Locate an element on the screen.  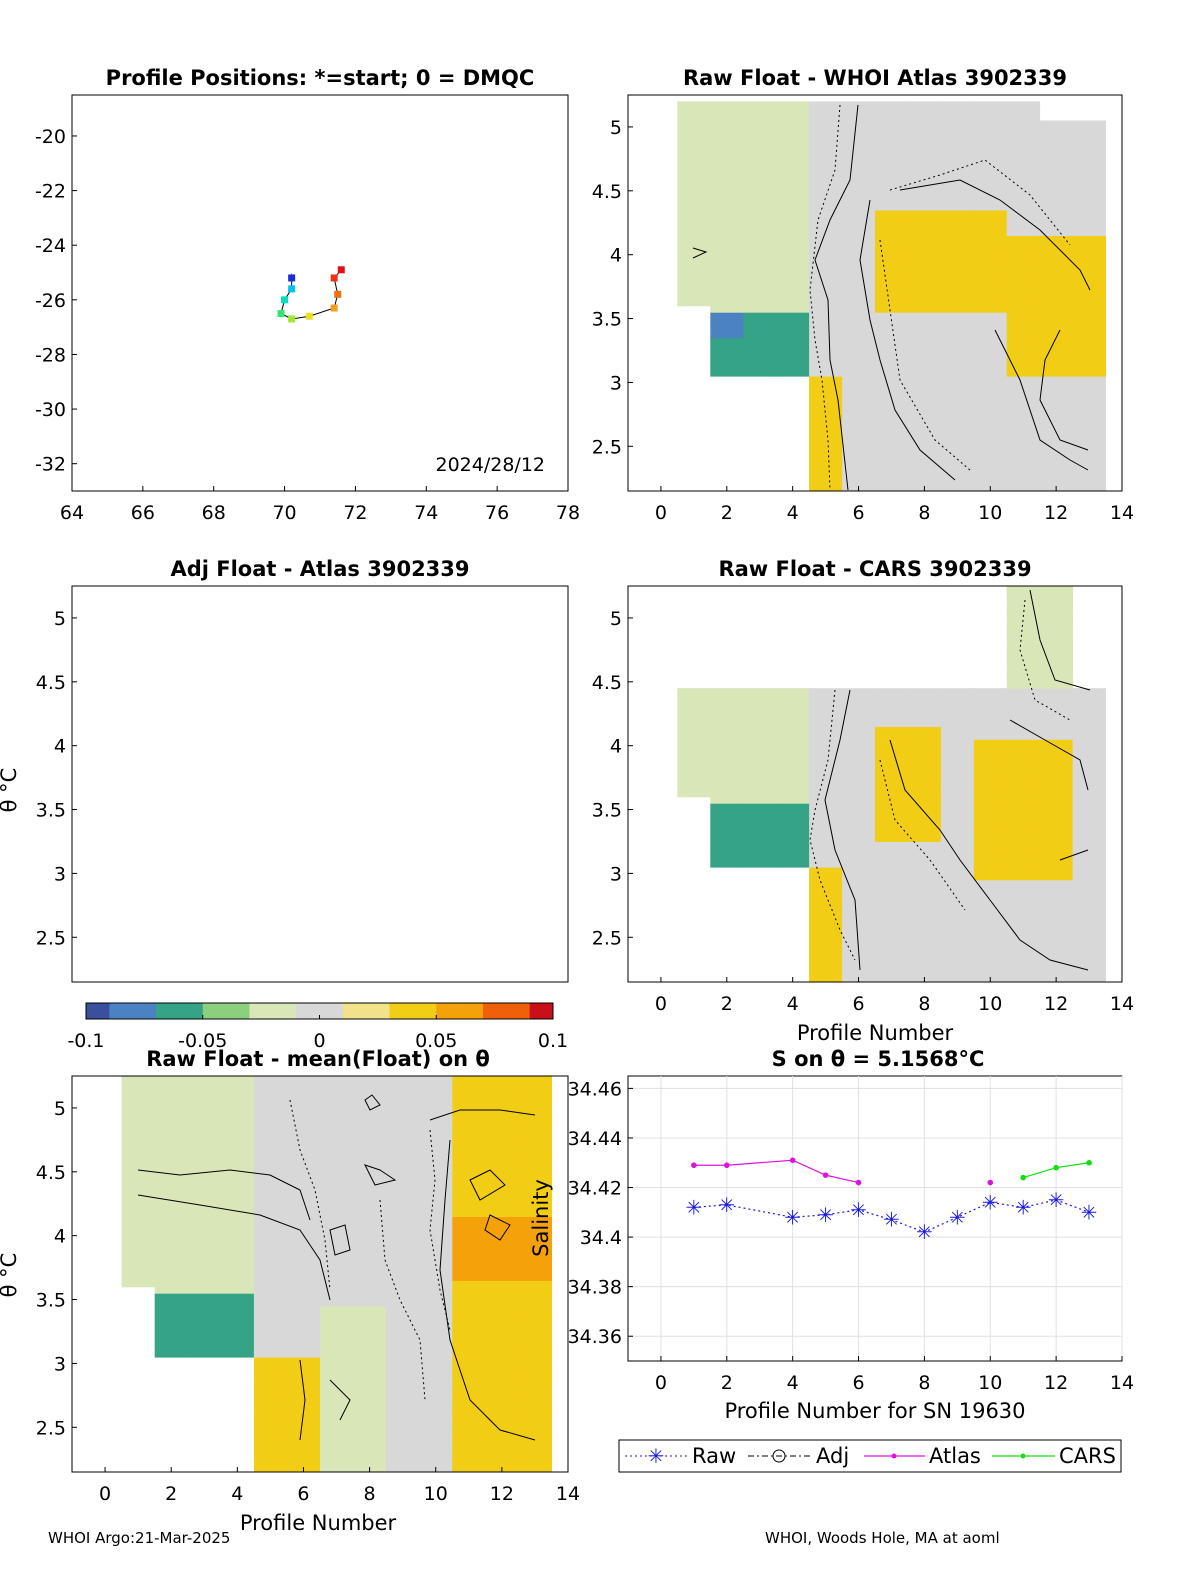
track-start-marker: * is located at coordinates (291, 280).